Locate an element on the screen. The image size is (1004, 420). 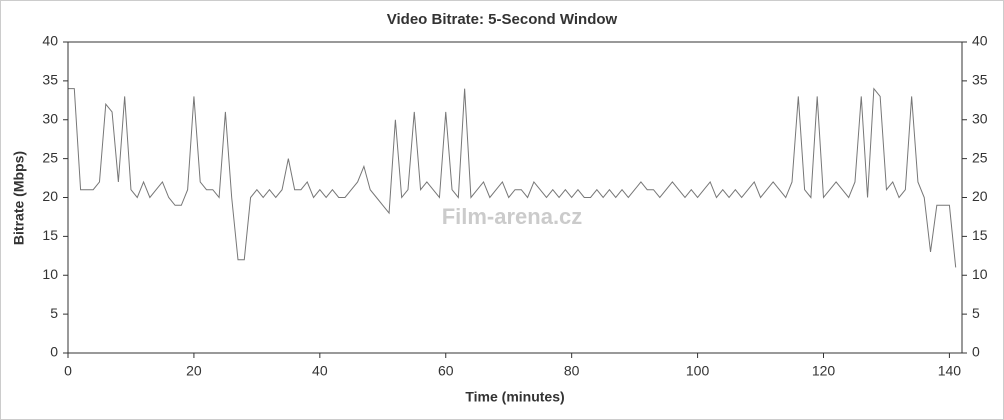
y2-tick-label: 35 is located at coordinates (980, 80).